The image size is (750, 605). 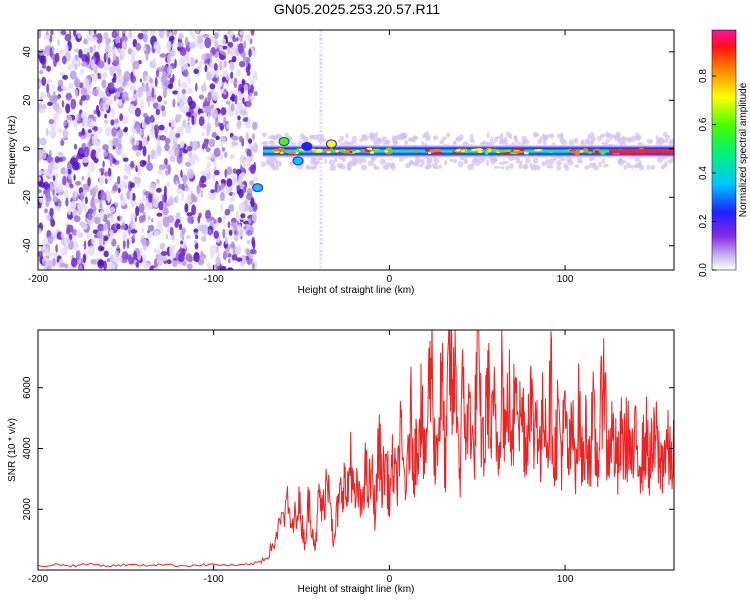 I want to click on colorbar-tick-label: 0.4, so click(x=703, y=173).